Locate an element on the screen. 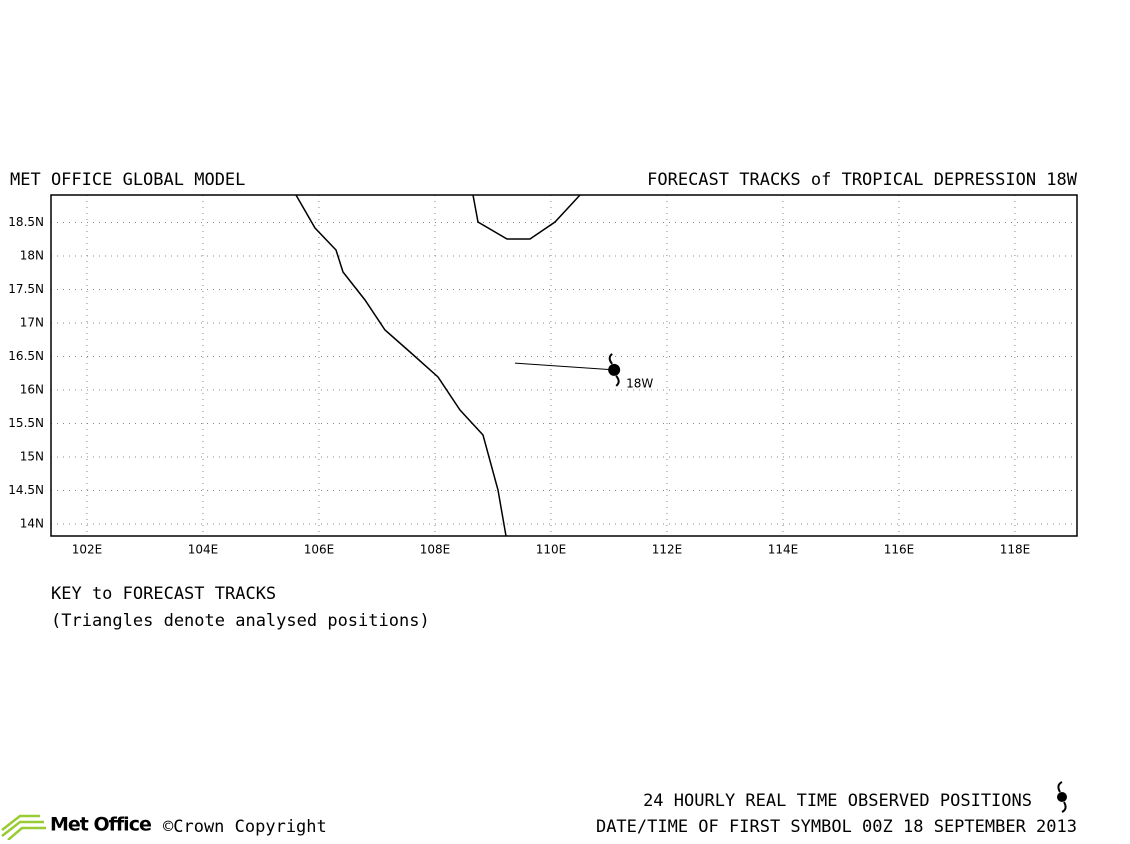 The height and width of the screenshot is (844, 1130). track-line is located at coordinates (564, 366).